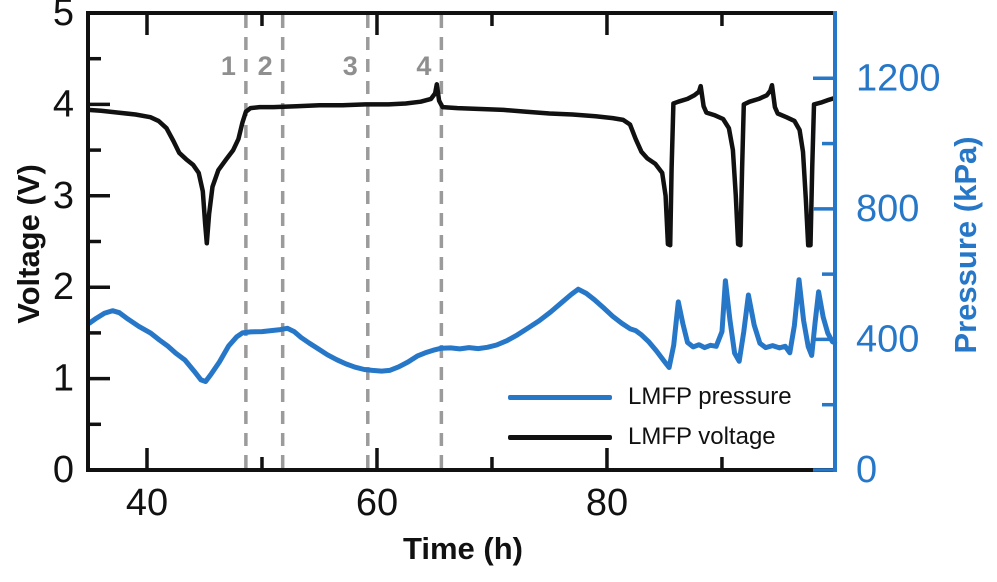  Describe the element at coordinates (887, 209) in the screenshot. I see `y-right-tick-label: 800` at that location.